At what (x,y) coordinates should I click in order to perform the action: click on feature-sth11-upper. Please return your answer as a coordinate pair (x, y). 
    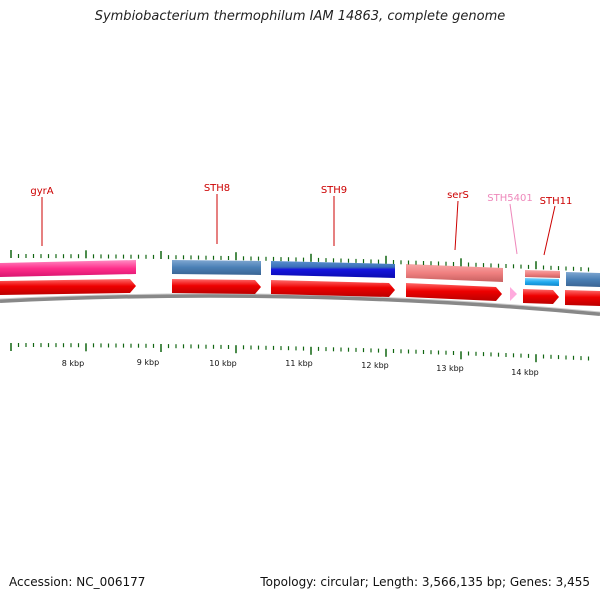
    Looking at the image, I should click on (542, 274).